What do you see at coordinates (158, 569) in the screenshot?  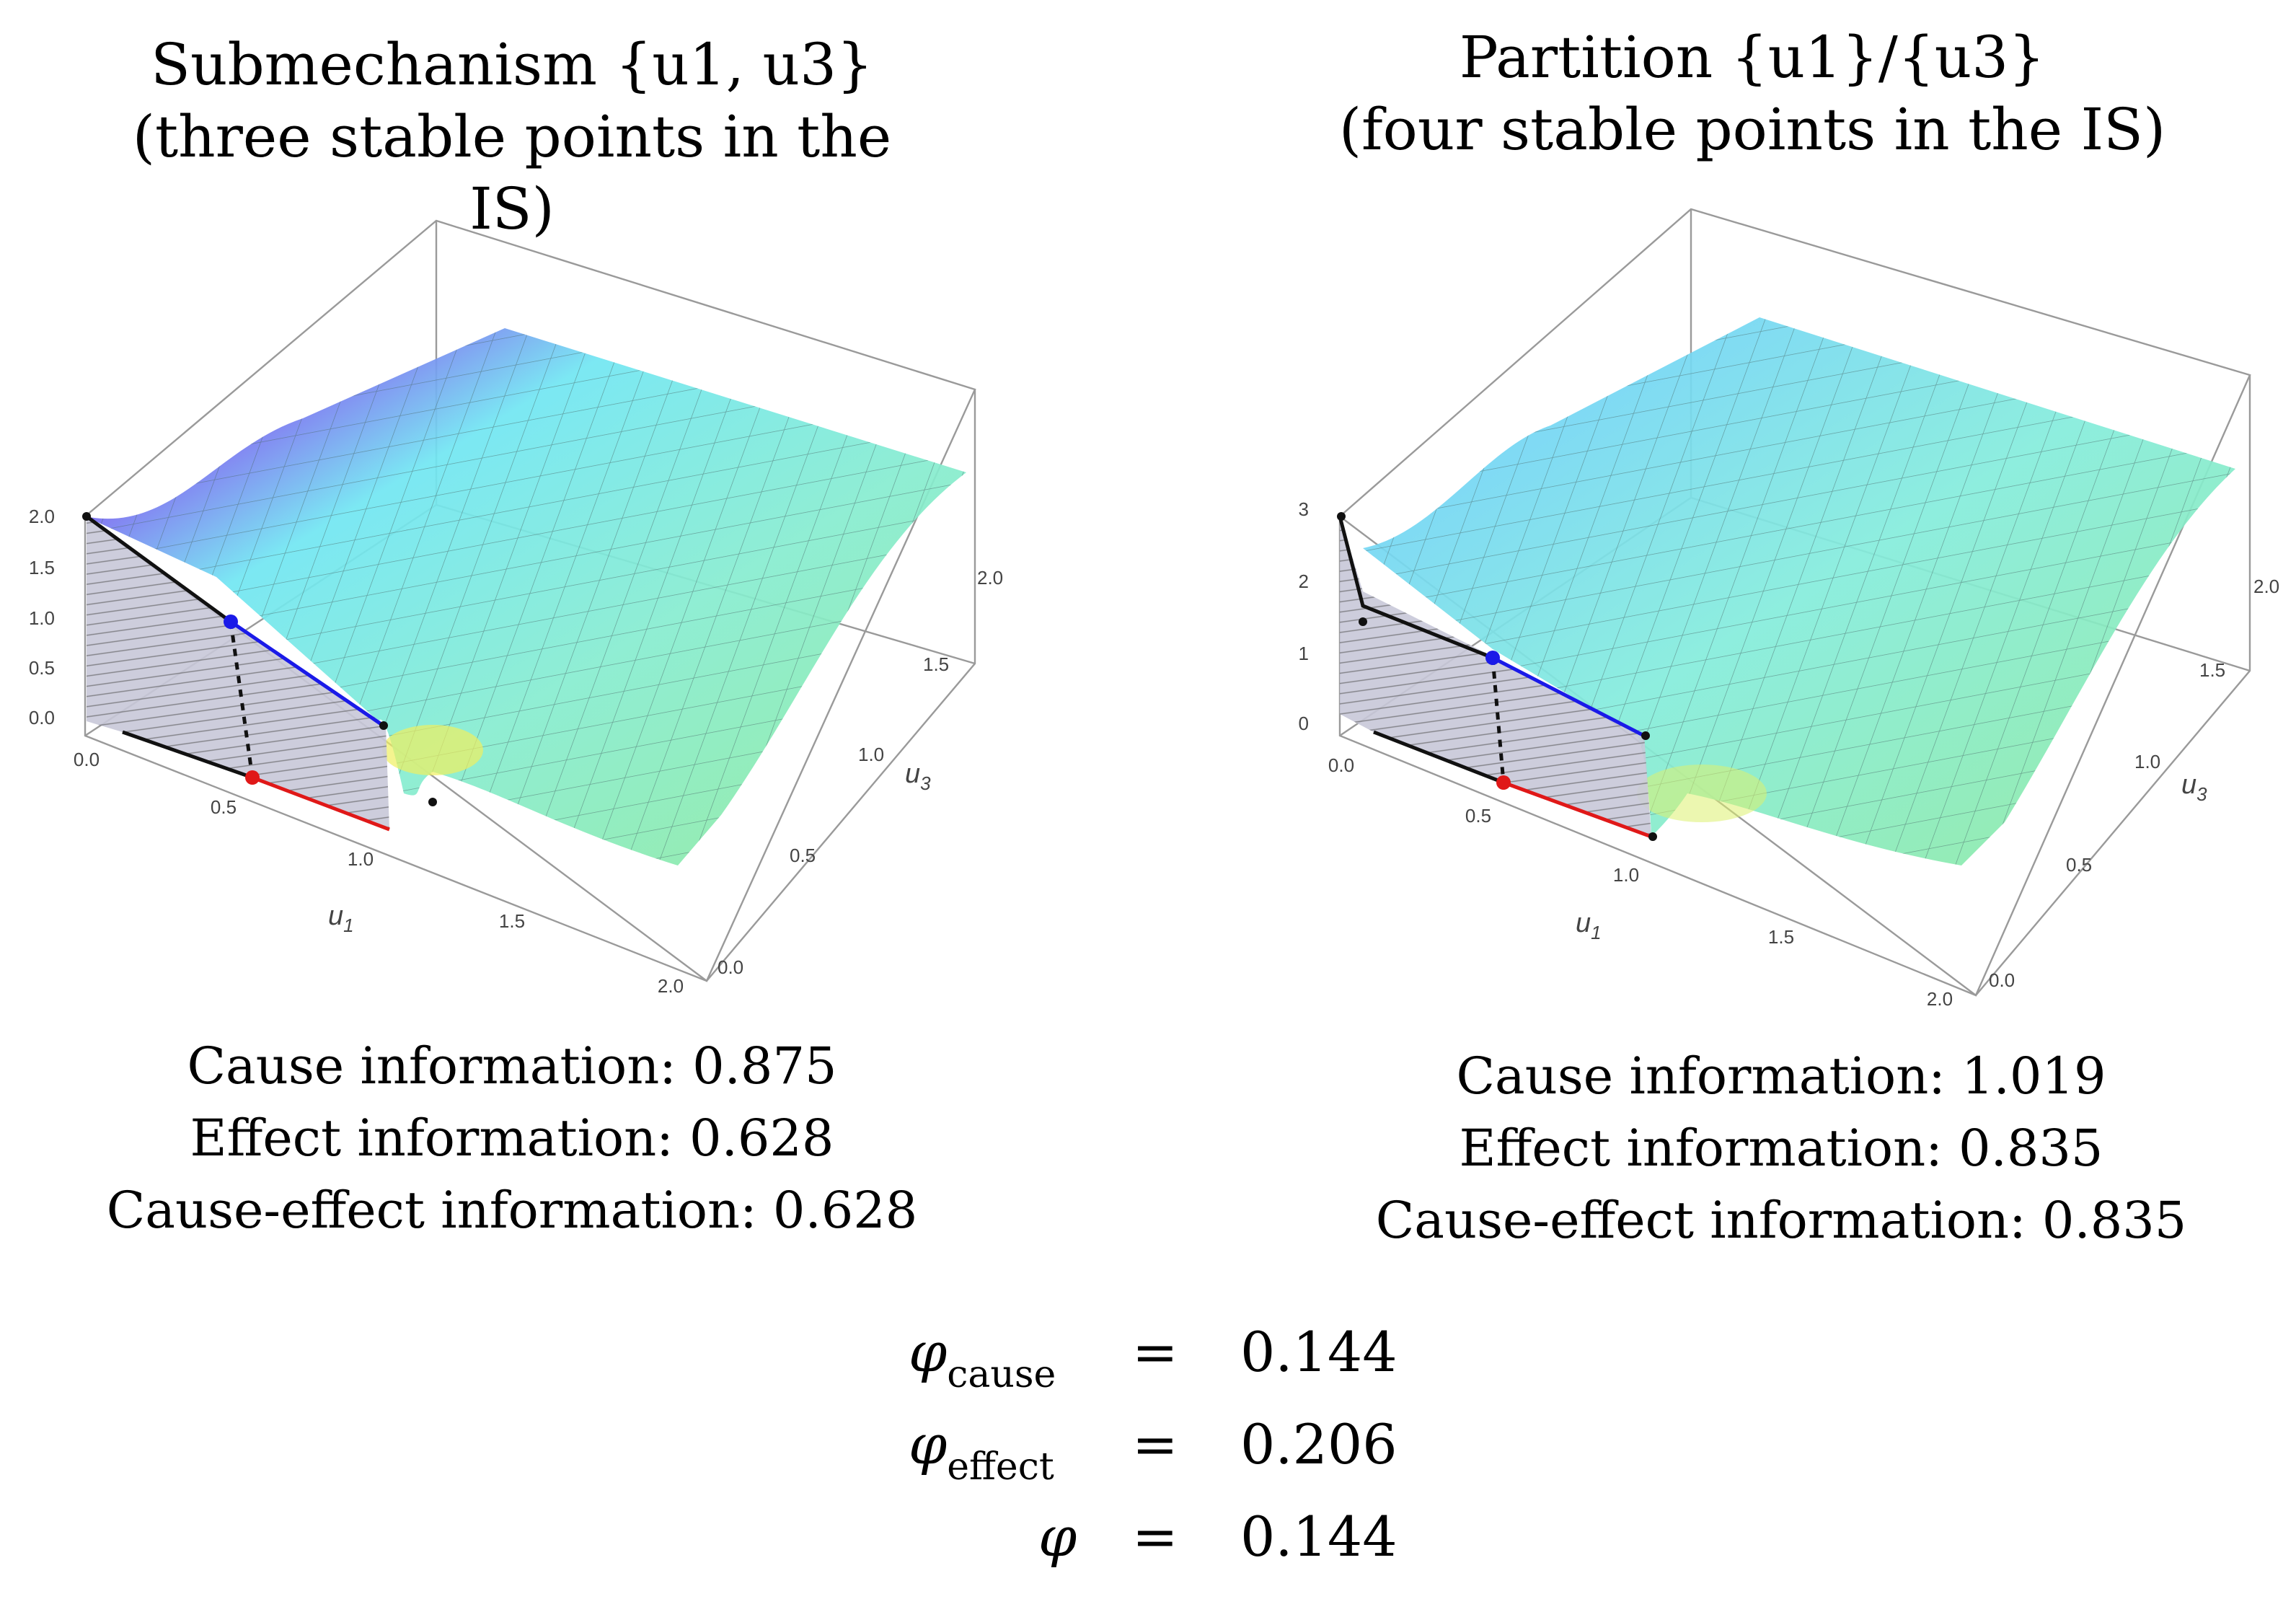 I see `left-black-edge` at bounding box center [158, 569].